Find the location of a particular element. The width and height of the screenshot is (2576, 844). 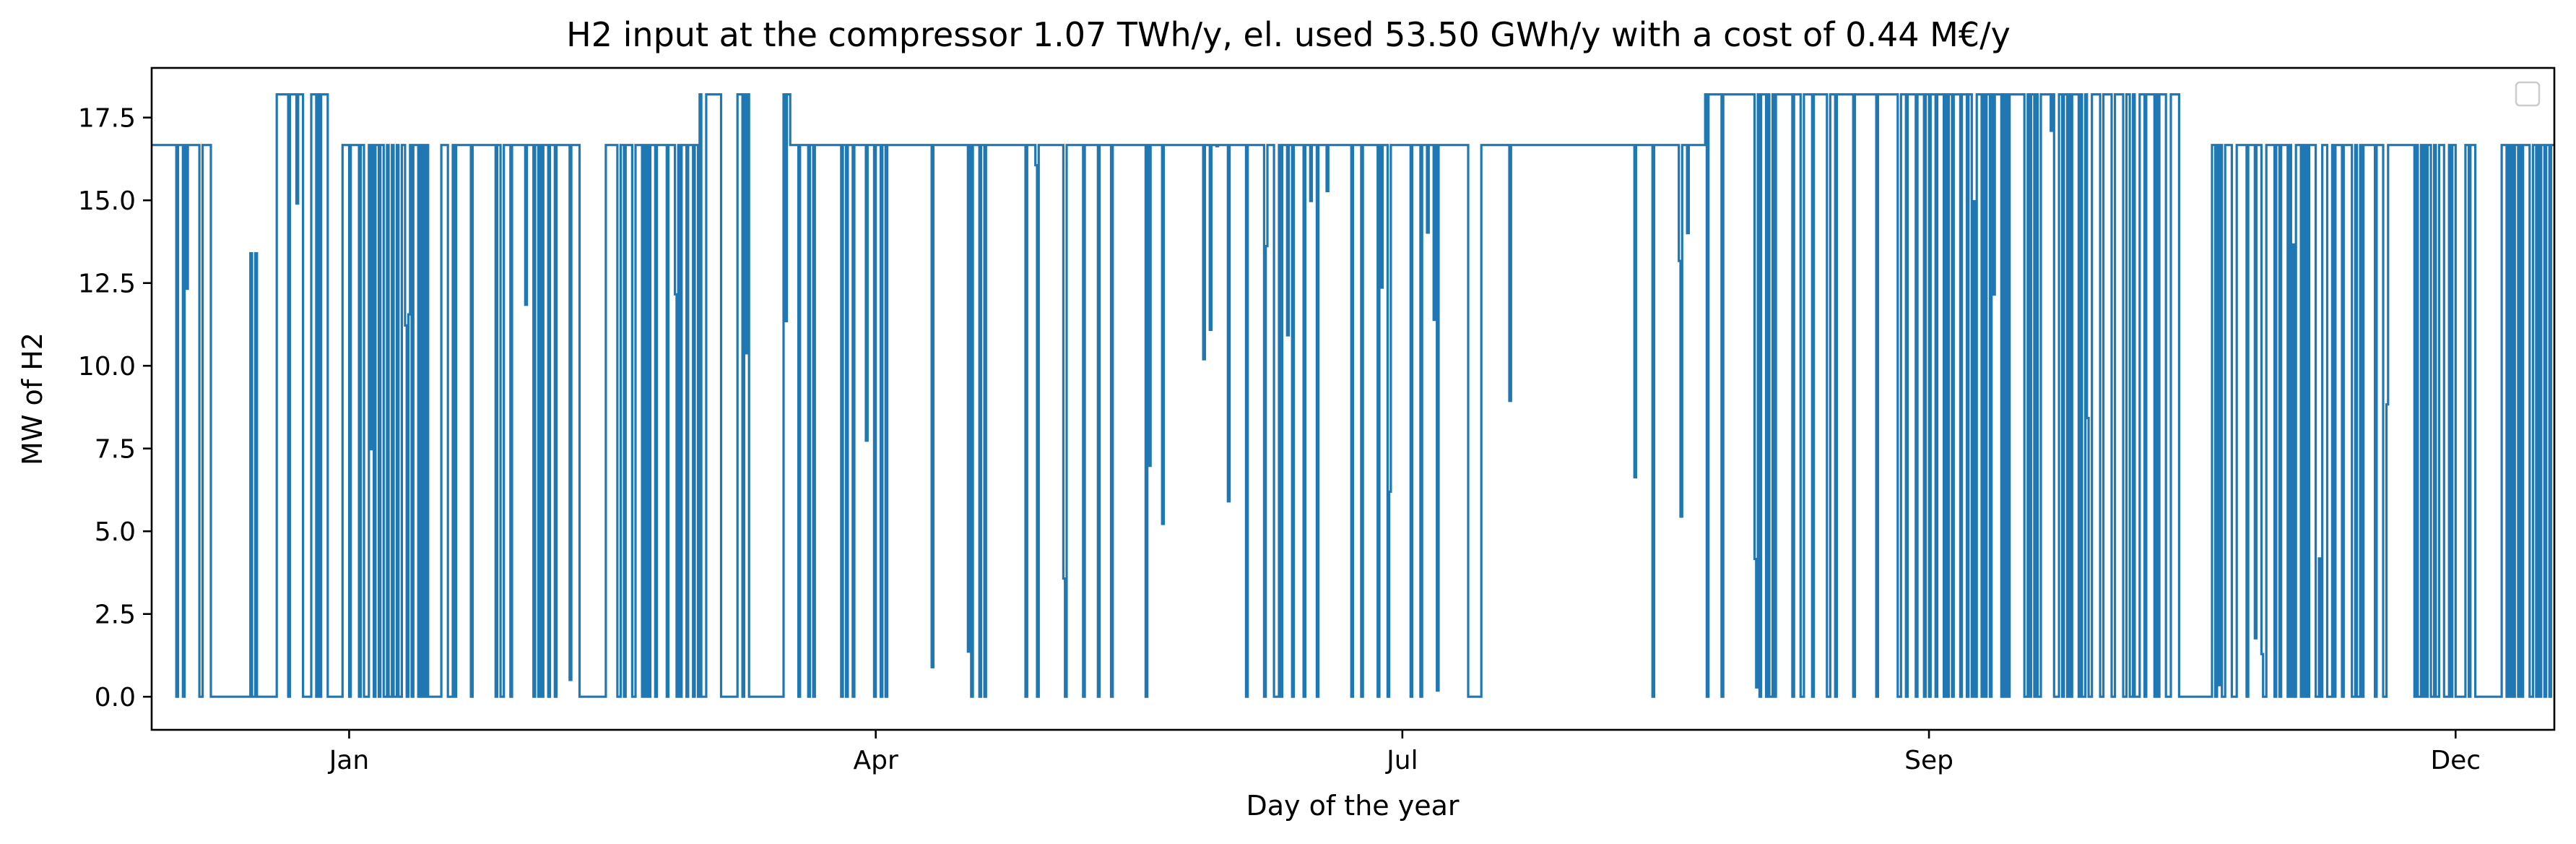

y-tick-label: 0.0 is located at coordinates (115, 697).